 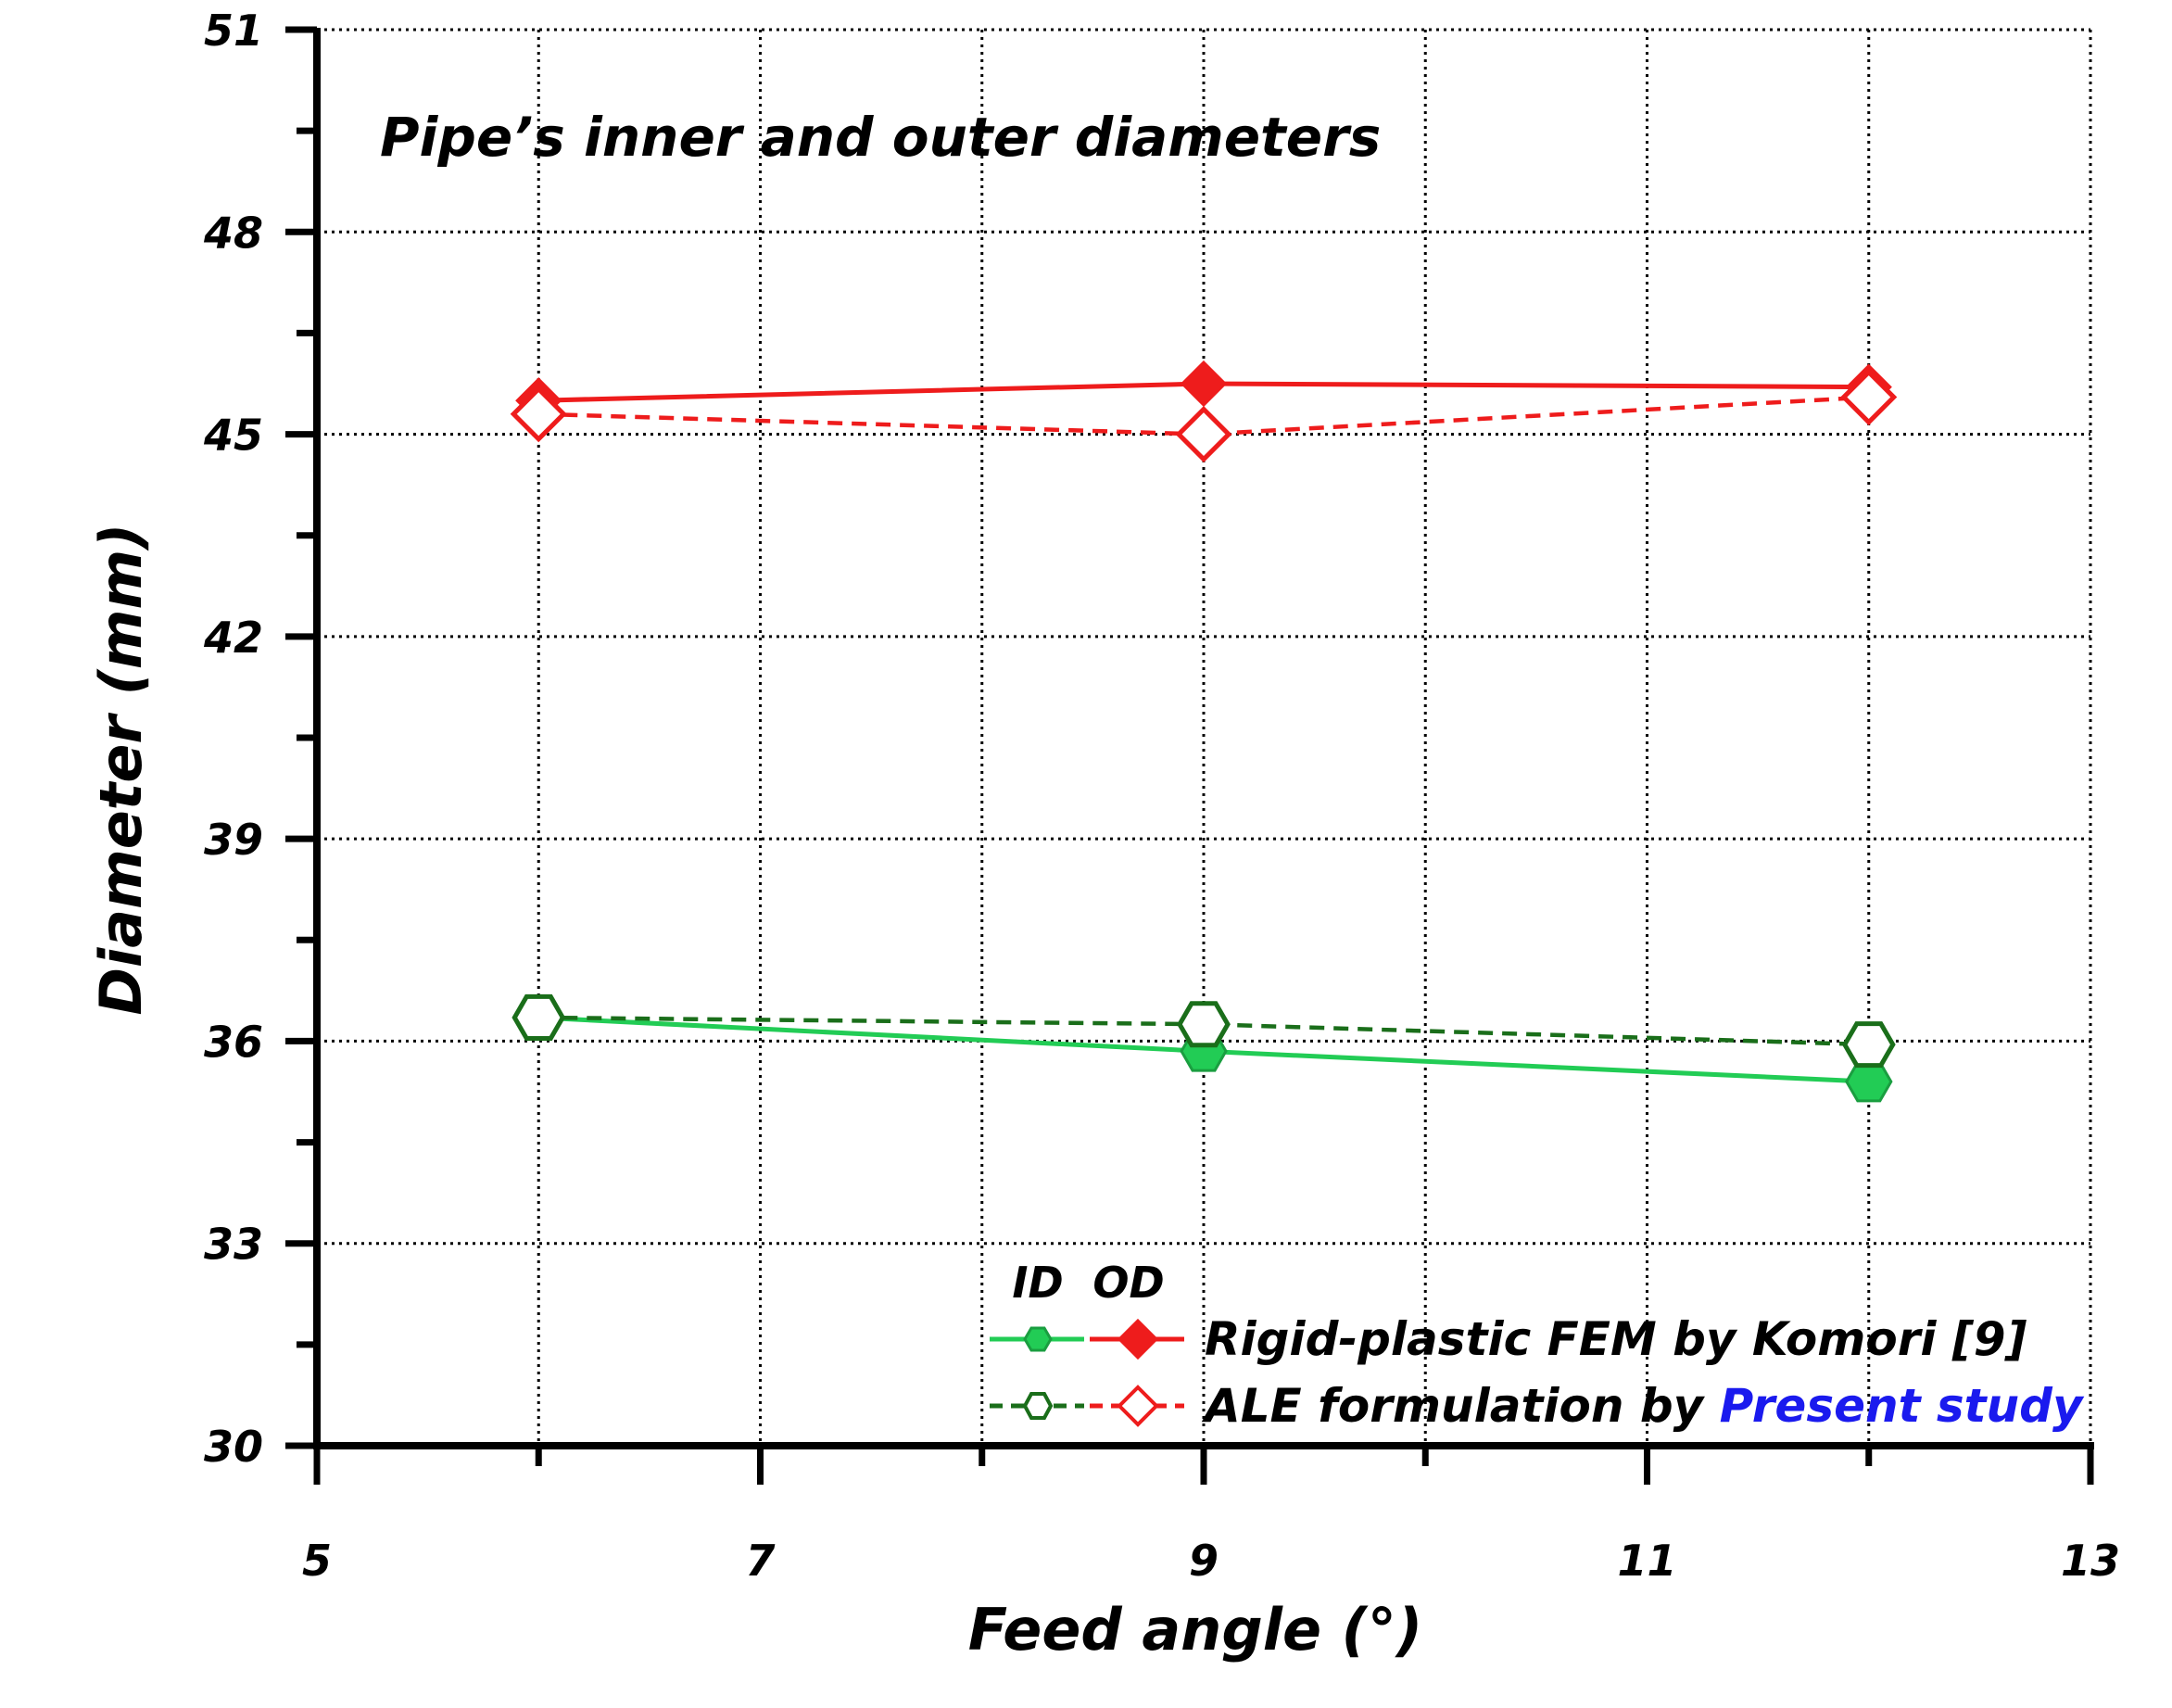 I want to click on x-tick-label: 5, so click(x=317, y=1561).